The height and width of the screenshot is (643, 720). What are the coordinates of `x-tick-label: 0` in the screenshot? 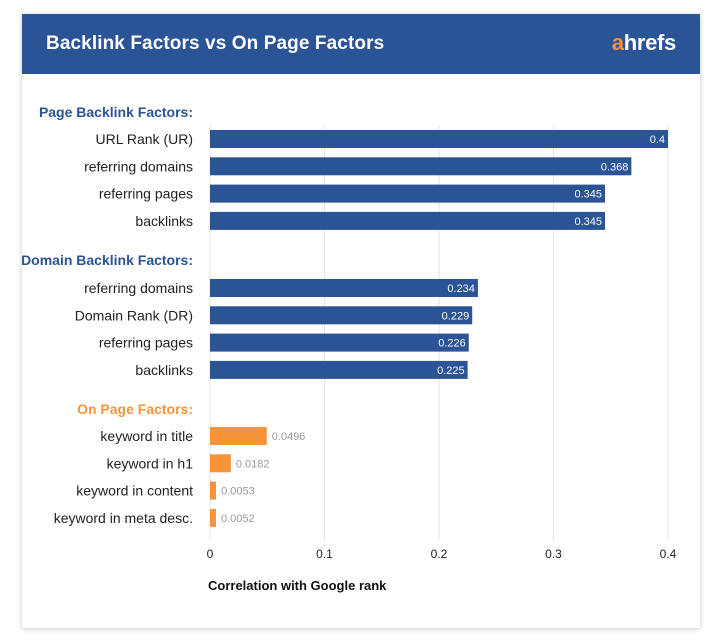 It's located at (210, 554).